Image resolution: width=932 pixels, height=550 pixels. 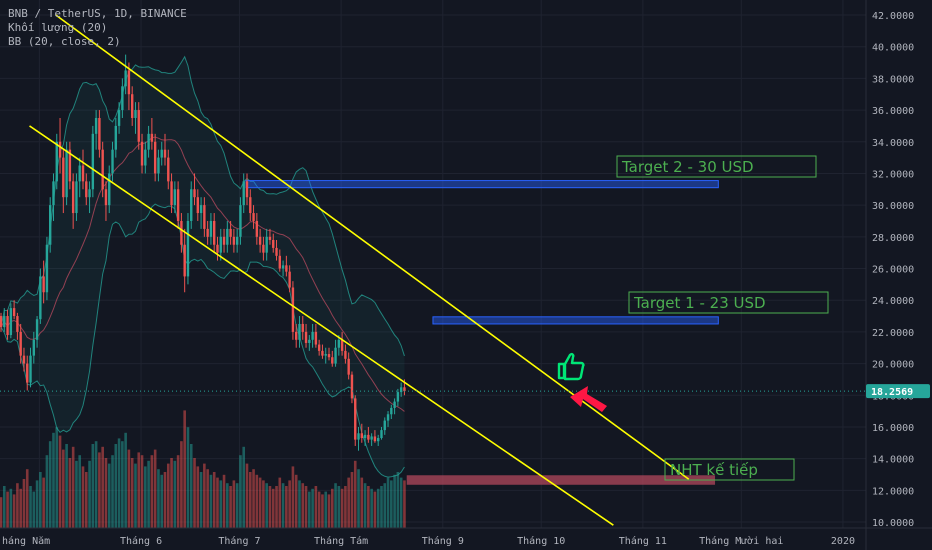 I want to click on bb-indicator-label: BB (20, close, 2), so click(x=64, y=41).